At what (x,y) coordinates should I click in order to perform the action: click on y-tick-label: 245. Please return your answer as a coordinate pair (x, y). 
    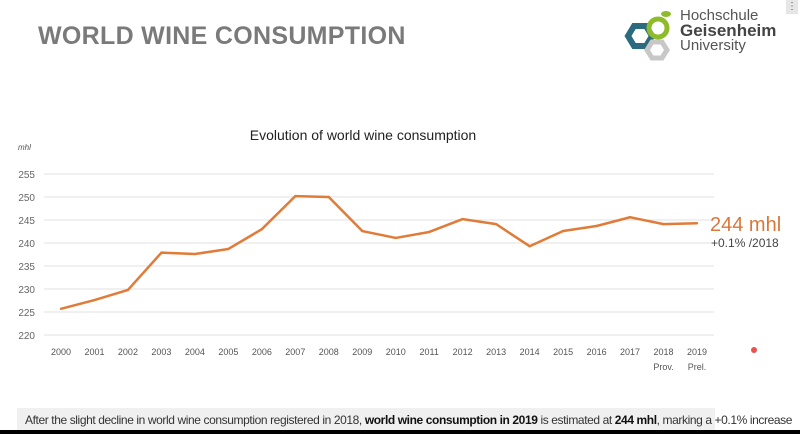
    Looking at the image, I should click on (26, 221).